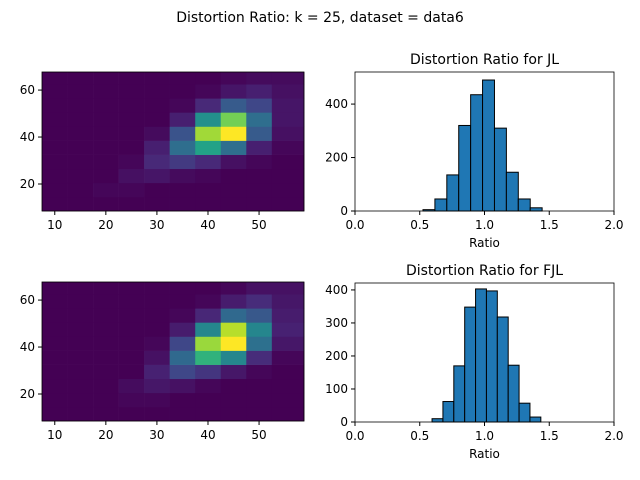 The image size is (640, 480). What do you see at coordinates (258, 435) in the screenshot?
I see `x-tick-label: 50` at bounding box center [258, 435].